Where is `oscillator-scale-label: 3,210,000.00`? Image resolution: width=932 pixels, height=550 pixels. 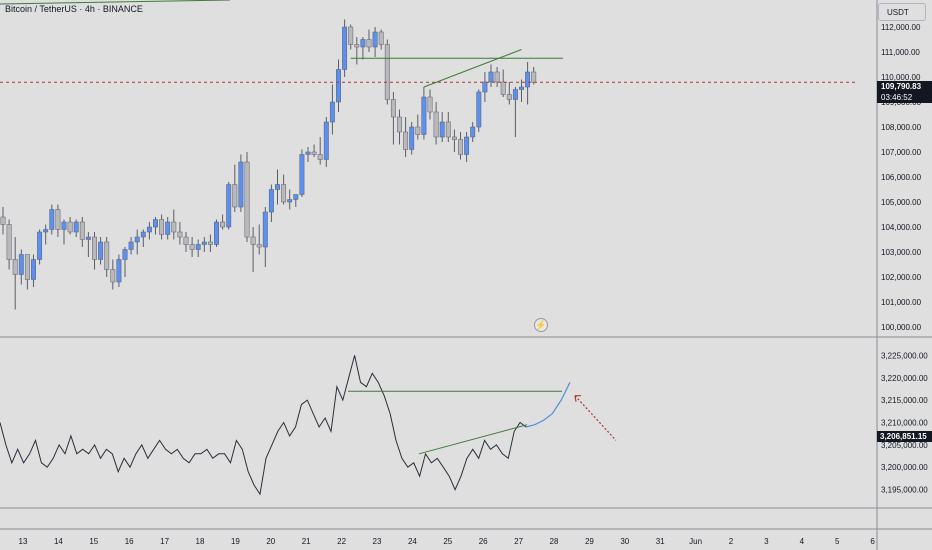
oscillator-scale-label: 3,210,000.00 is located at coordinates (904, 423).